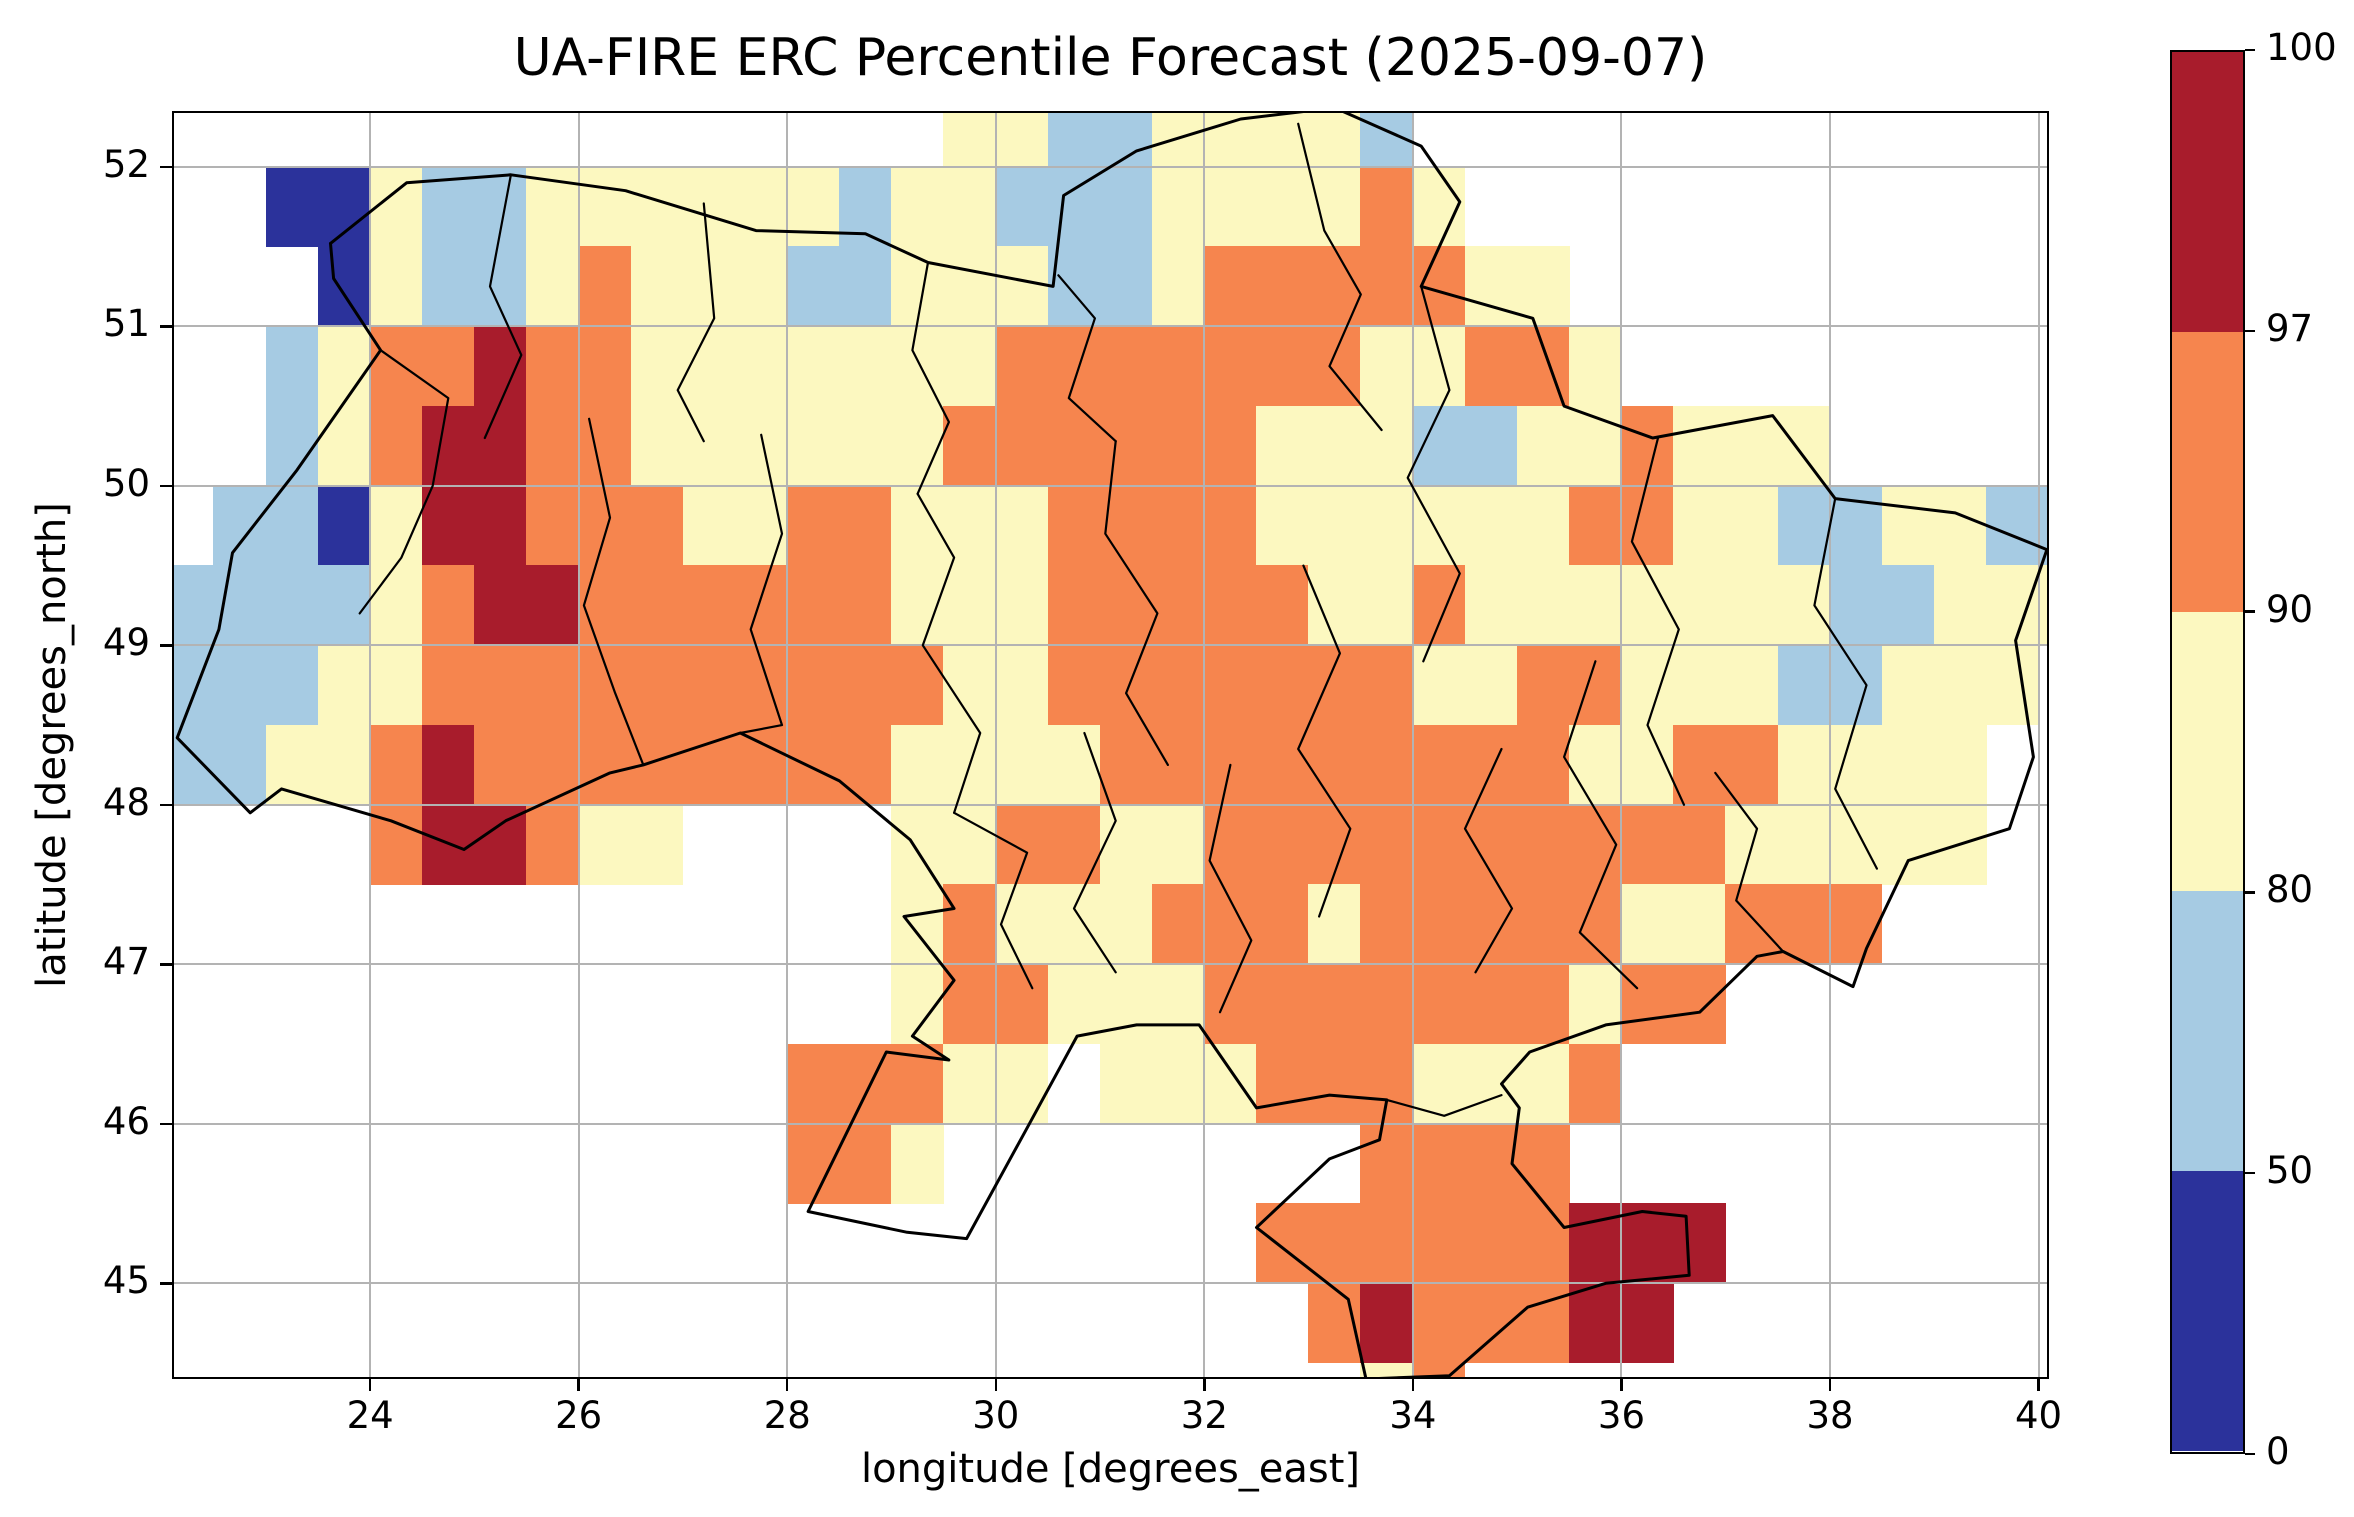 The width and height of the screenshot is (2354, 1517). Describe the element at coordinates (126, 802) in the screenshot. I see `y-tick-label: 48` at that location.